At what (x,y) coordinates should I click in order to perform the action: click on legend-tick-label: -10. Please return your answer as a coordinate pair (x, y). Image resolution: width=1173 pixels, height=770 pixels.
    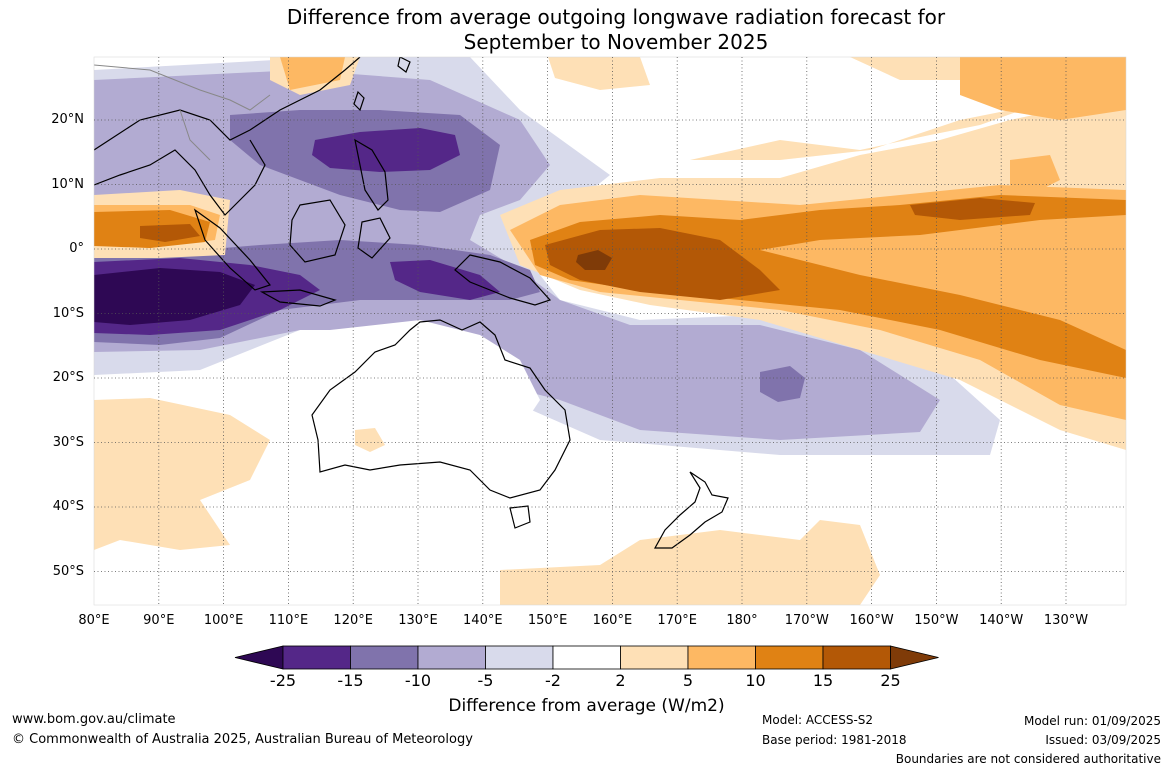
    Looking at the image, I should click on (418, 680).